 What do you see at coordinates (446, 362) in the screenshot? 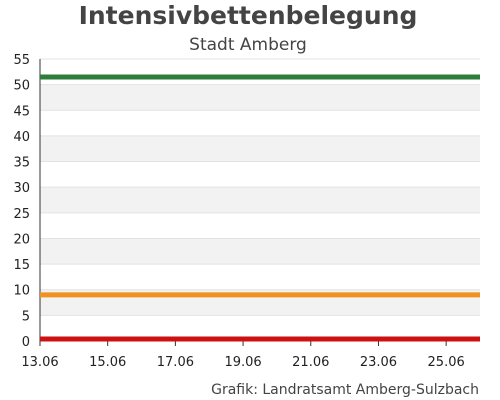
I see `x-tick-label: 25.06` at bounding box center [446, 362].